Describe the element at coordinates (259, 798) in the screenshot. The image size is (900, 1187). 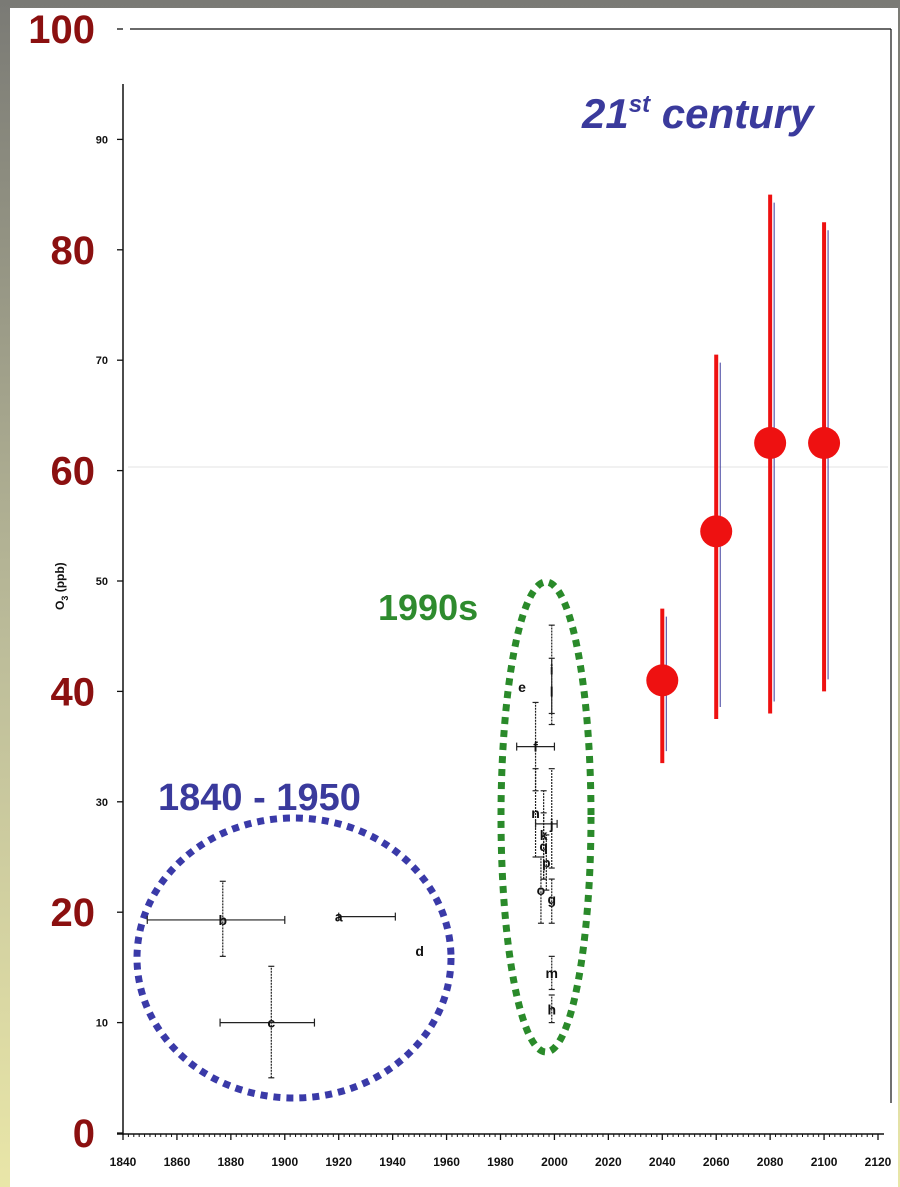
I see `annotation-1840-1950: 1840 - 1950` at that location.